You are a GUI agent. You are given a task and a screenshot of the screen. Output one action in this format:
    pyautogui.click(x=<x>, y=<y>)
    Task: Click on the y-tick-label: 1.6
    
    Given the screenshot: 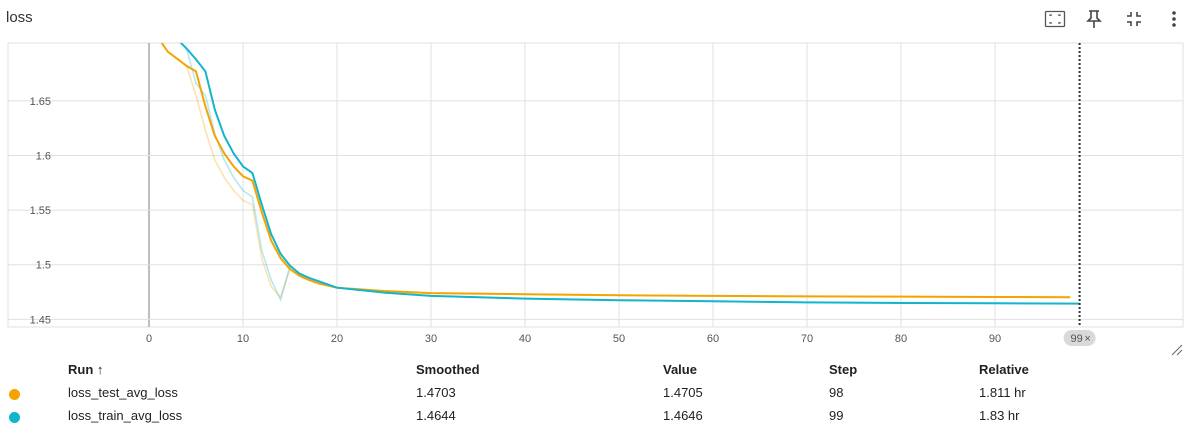 What is the action you would take?
    pyautogui.click(x=43, y=157)
    